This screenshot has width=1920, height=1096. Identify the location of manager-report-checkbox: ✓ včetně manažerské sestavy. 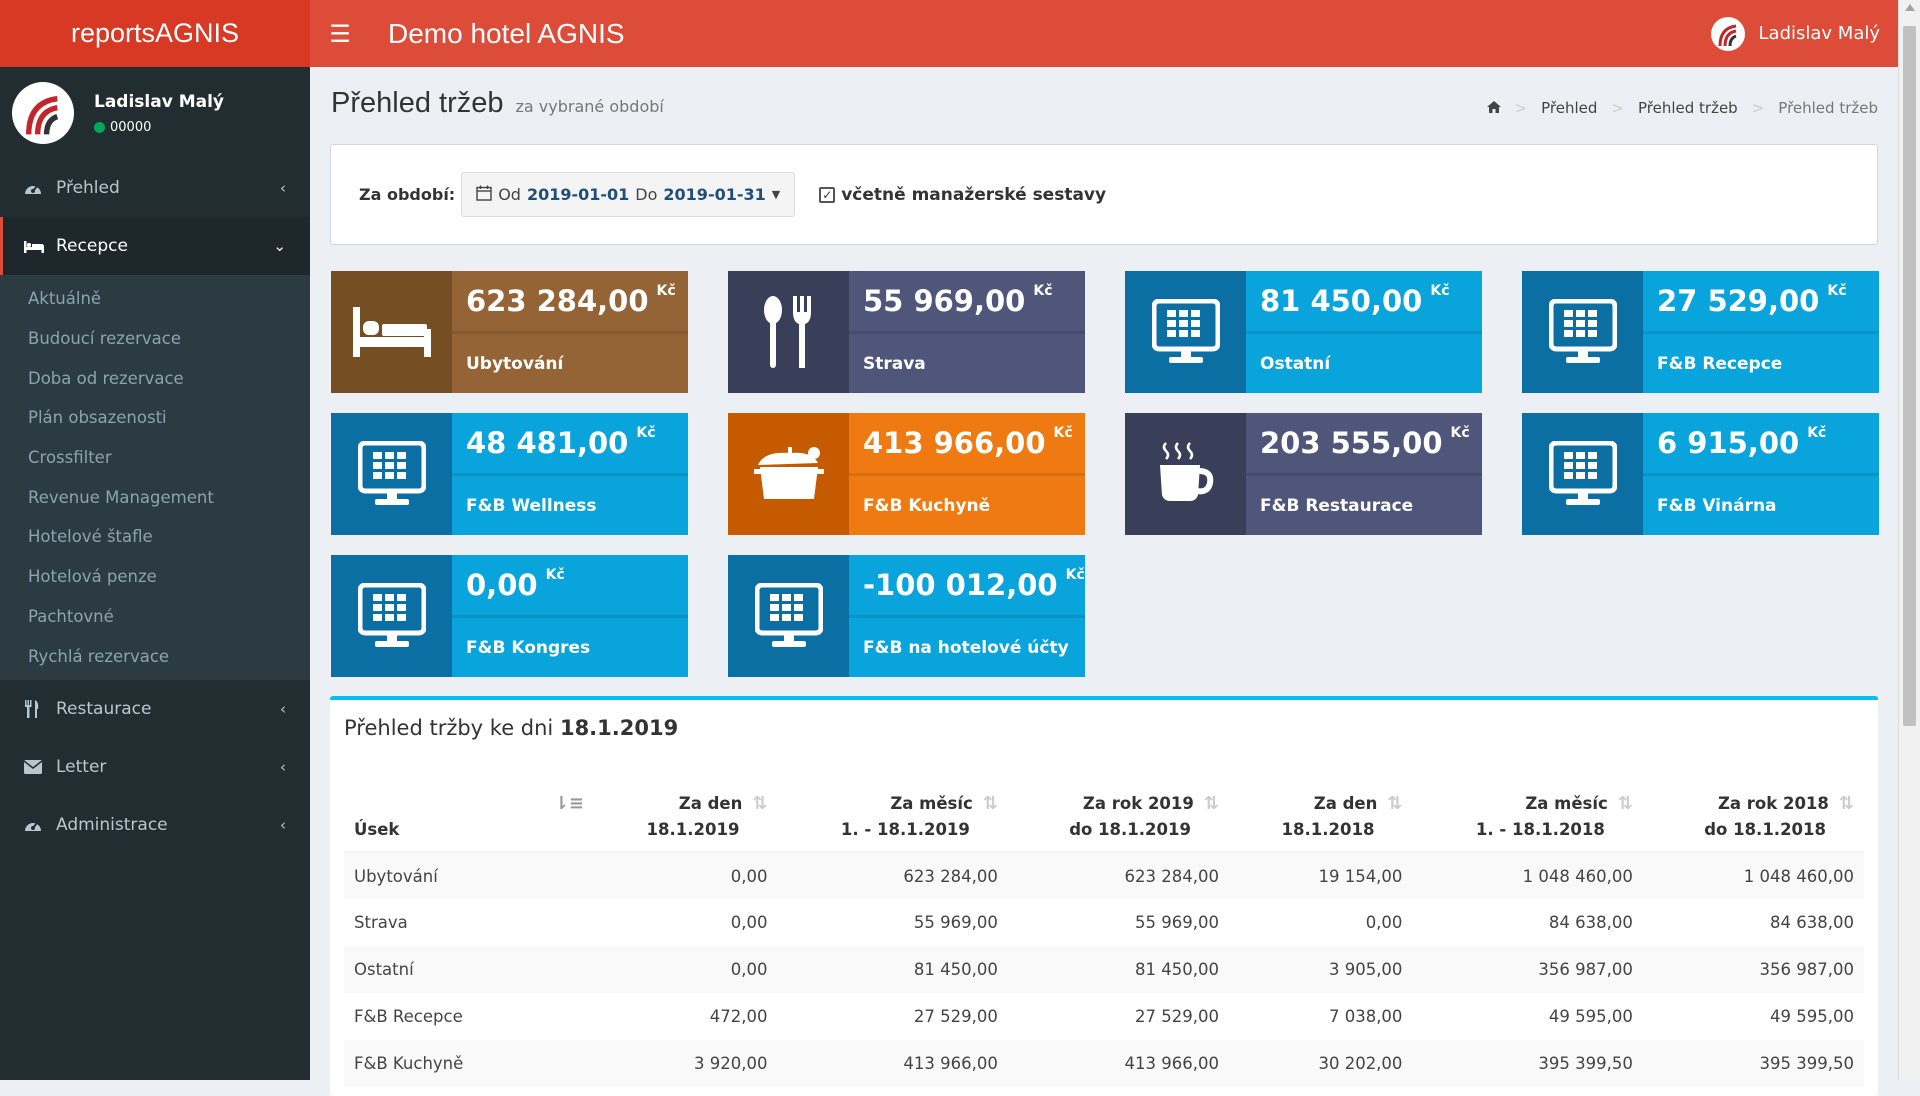
(962, 195).